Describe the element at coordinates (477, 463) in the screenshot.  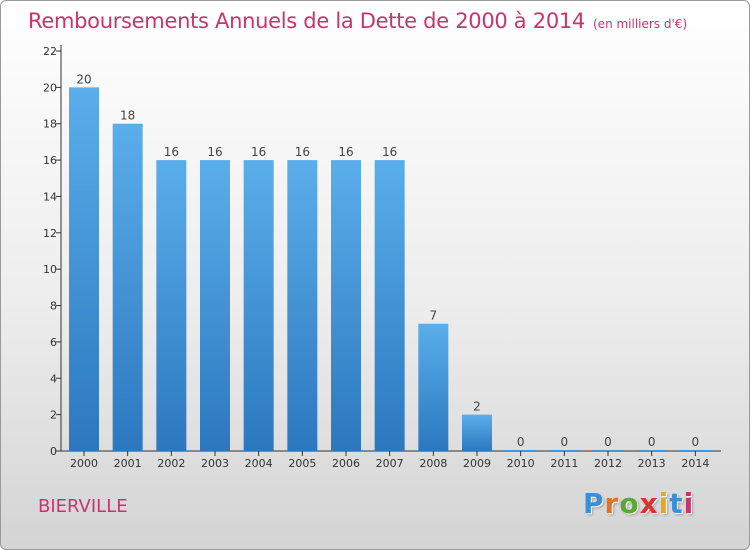
I see `x-tick-label: 2009` at that location.